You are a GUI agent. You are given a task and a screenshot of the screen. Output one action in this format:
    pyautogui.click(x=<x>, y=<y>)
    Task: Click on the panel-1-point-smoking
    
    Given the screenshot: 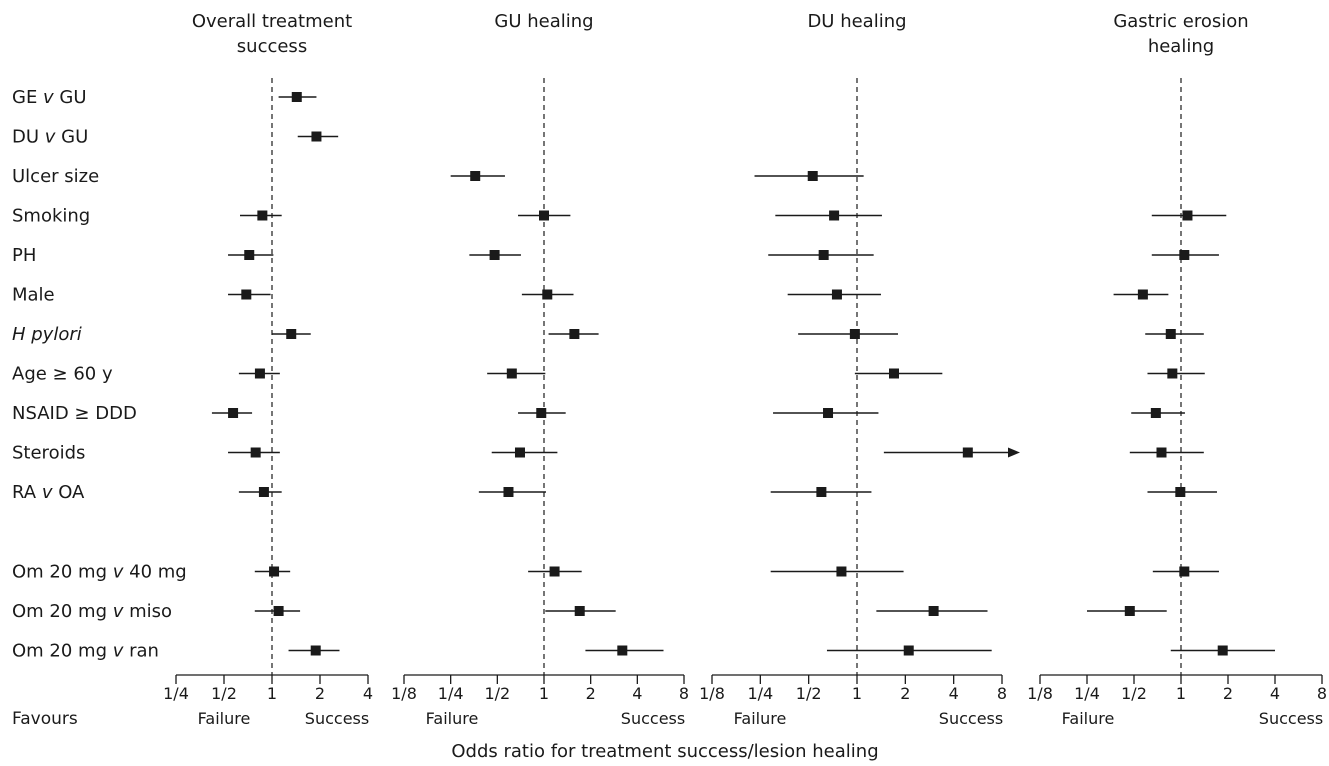 What is the action you would take?
    pyautogui.click(x=262, y=215)
    